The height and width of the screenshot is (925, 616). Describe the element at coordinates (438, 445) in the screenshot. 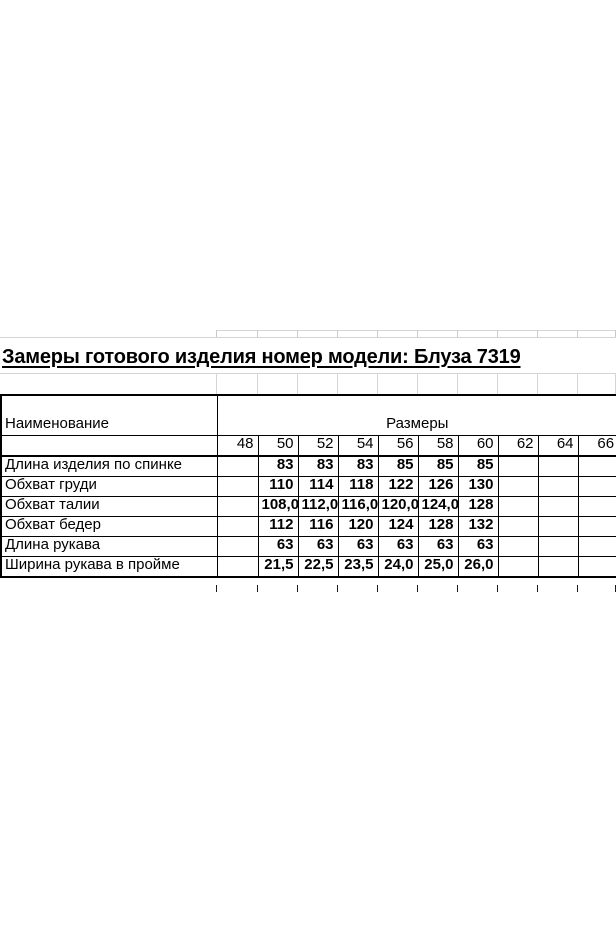

I see `size-header-cell: 58` at that location.